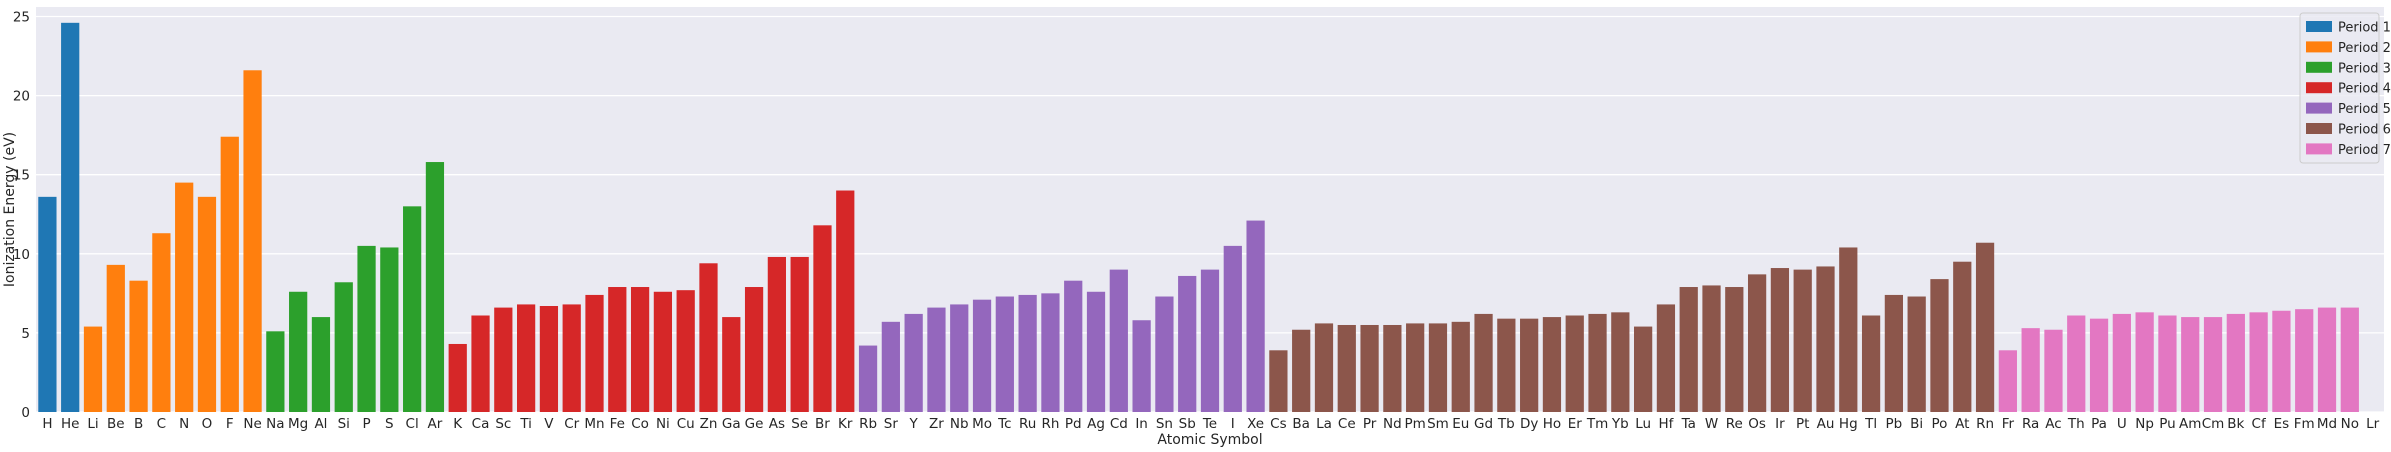 This screenshot has height=452, width=2391. What do you see at coordinates (1118, 340) in the screenshot?
I see `bar-Cd` at bounding box center [1118, 340].